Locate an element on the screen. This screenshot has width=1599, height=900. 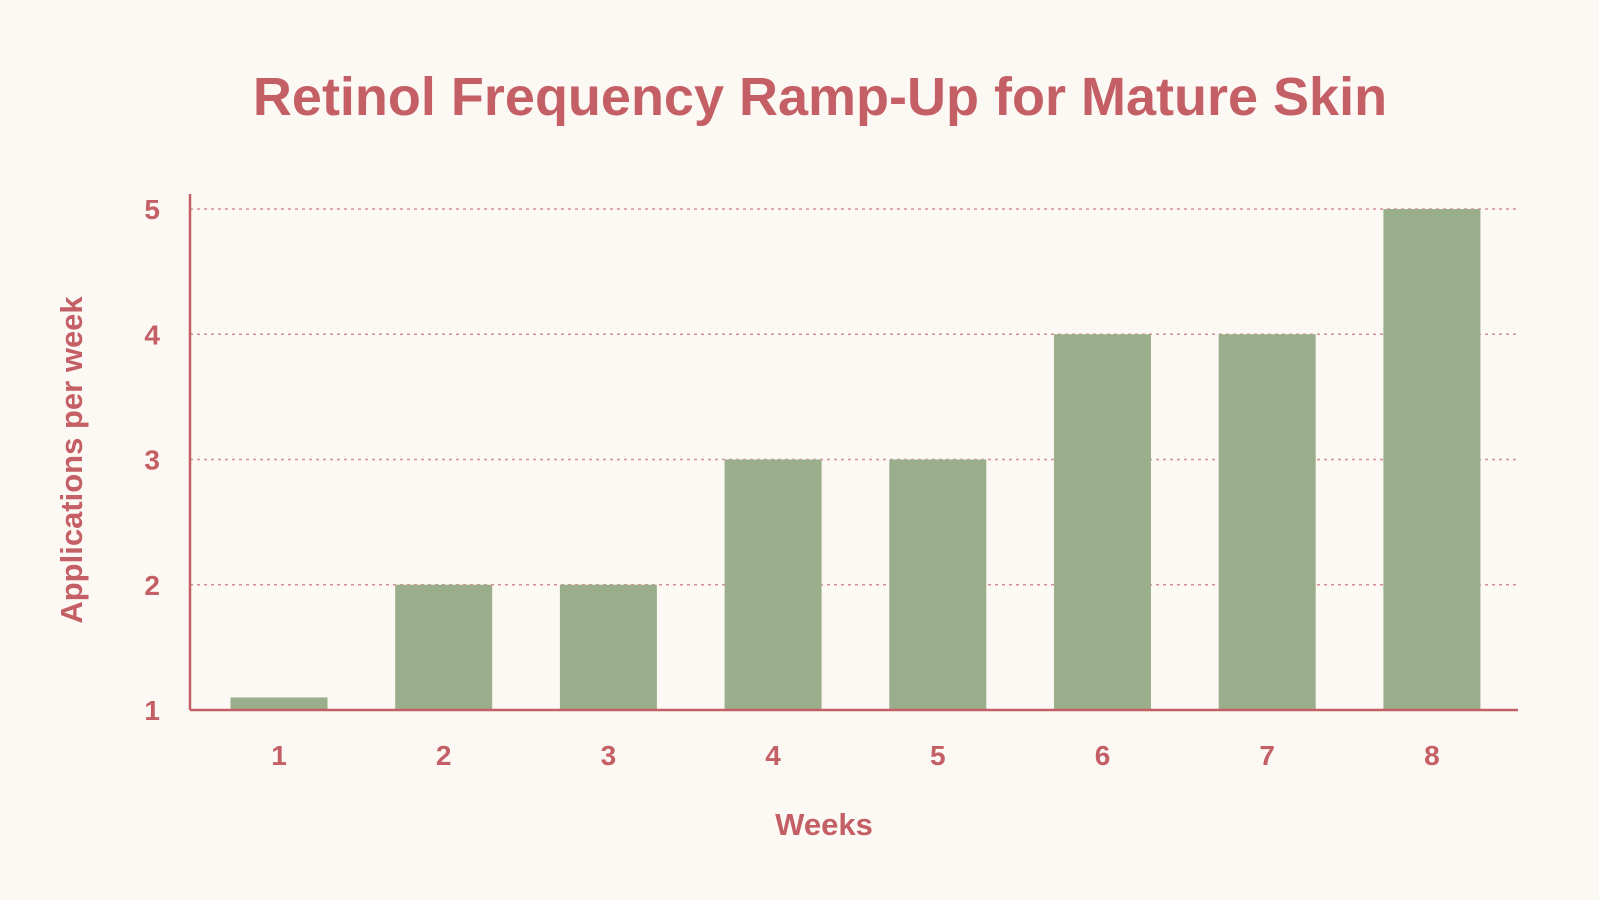
x-tick-label: 2 is located at coordinates (444, 755).